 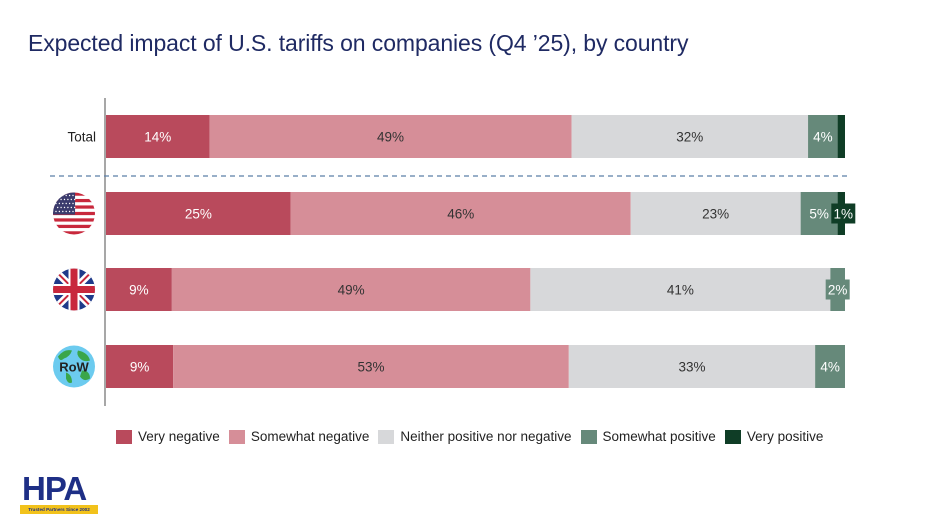 I want to click on legend-label: Somewhat positive, so click(x=659, y=436).